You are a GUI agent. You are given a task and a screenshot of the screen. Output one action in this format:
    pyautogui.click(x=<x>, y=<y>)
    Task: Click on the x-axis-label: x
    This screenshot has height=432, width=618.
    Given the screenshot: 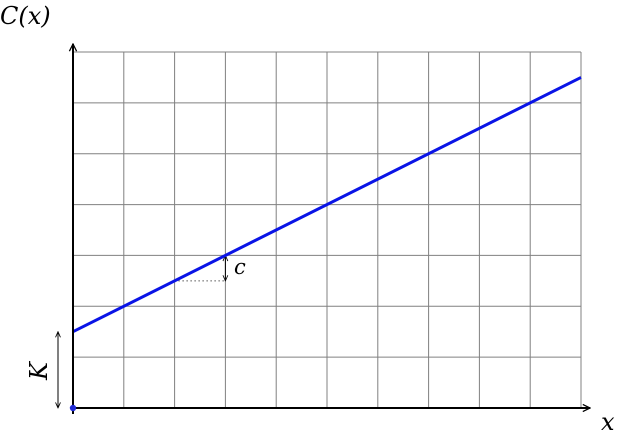 What is the action you would take?
    pyautogui.click(x=608, y=420)
    